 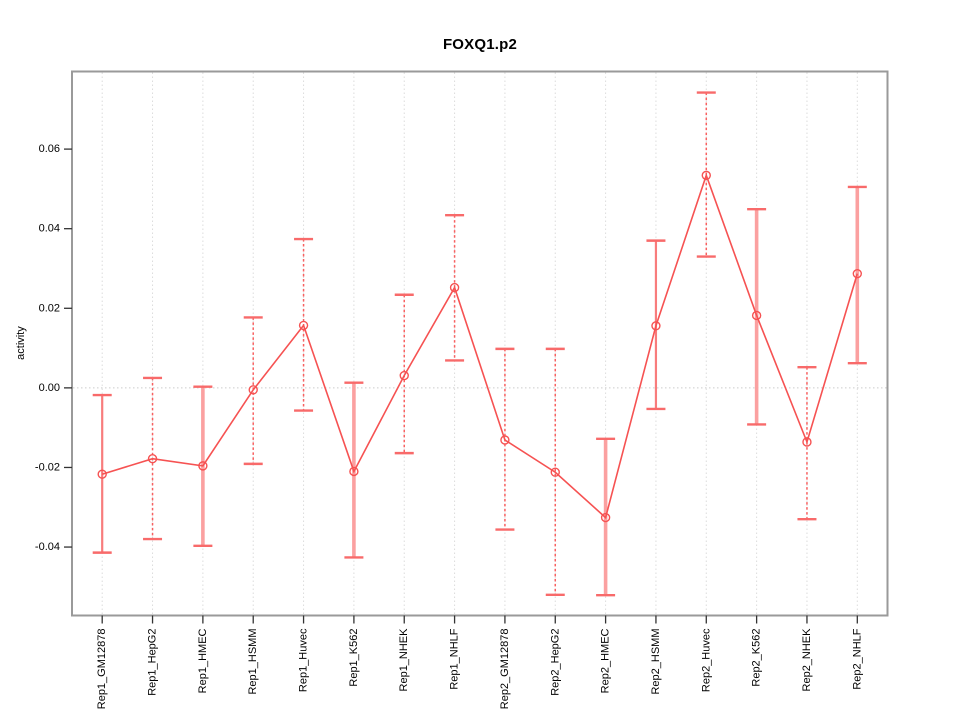 I want to click on x-tick-label: Rep2_NHLF, so click(x=857, y=658).